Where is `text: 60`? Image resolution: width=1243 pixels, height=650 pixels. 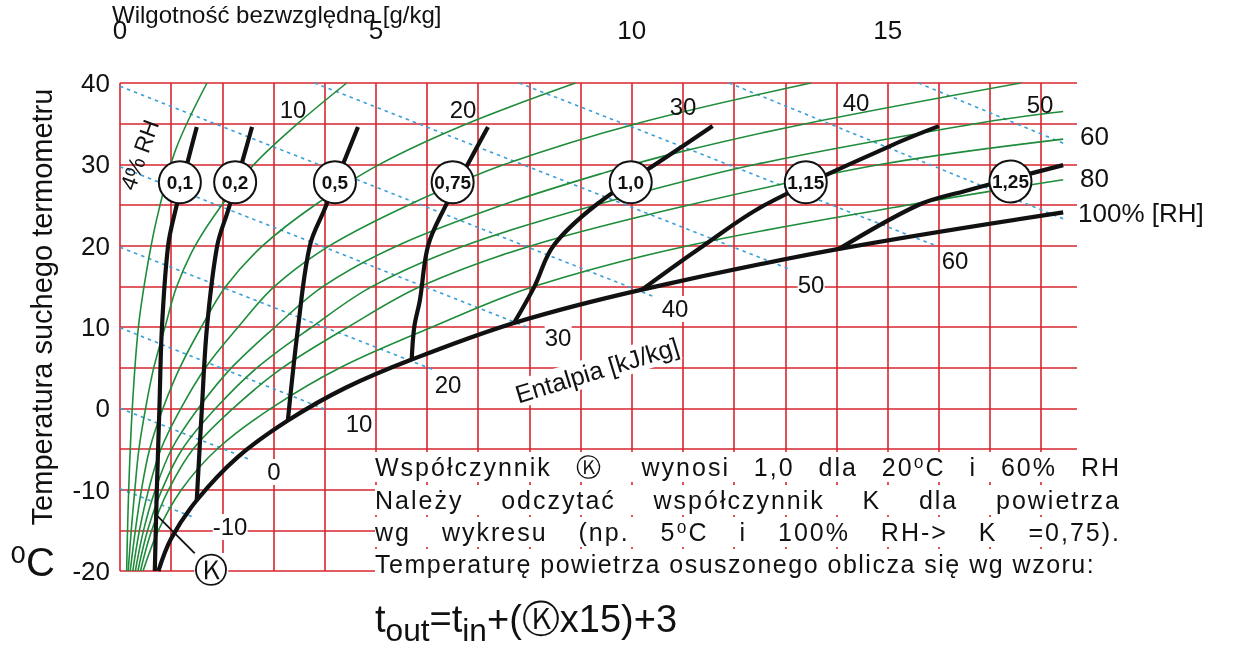 text: 60 is located at coordinates (1094, 135).